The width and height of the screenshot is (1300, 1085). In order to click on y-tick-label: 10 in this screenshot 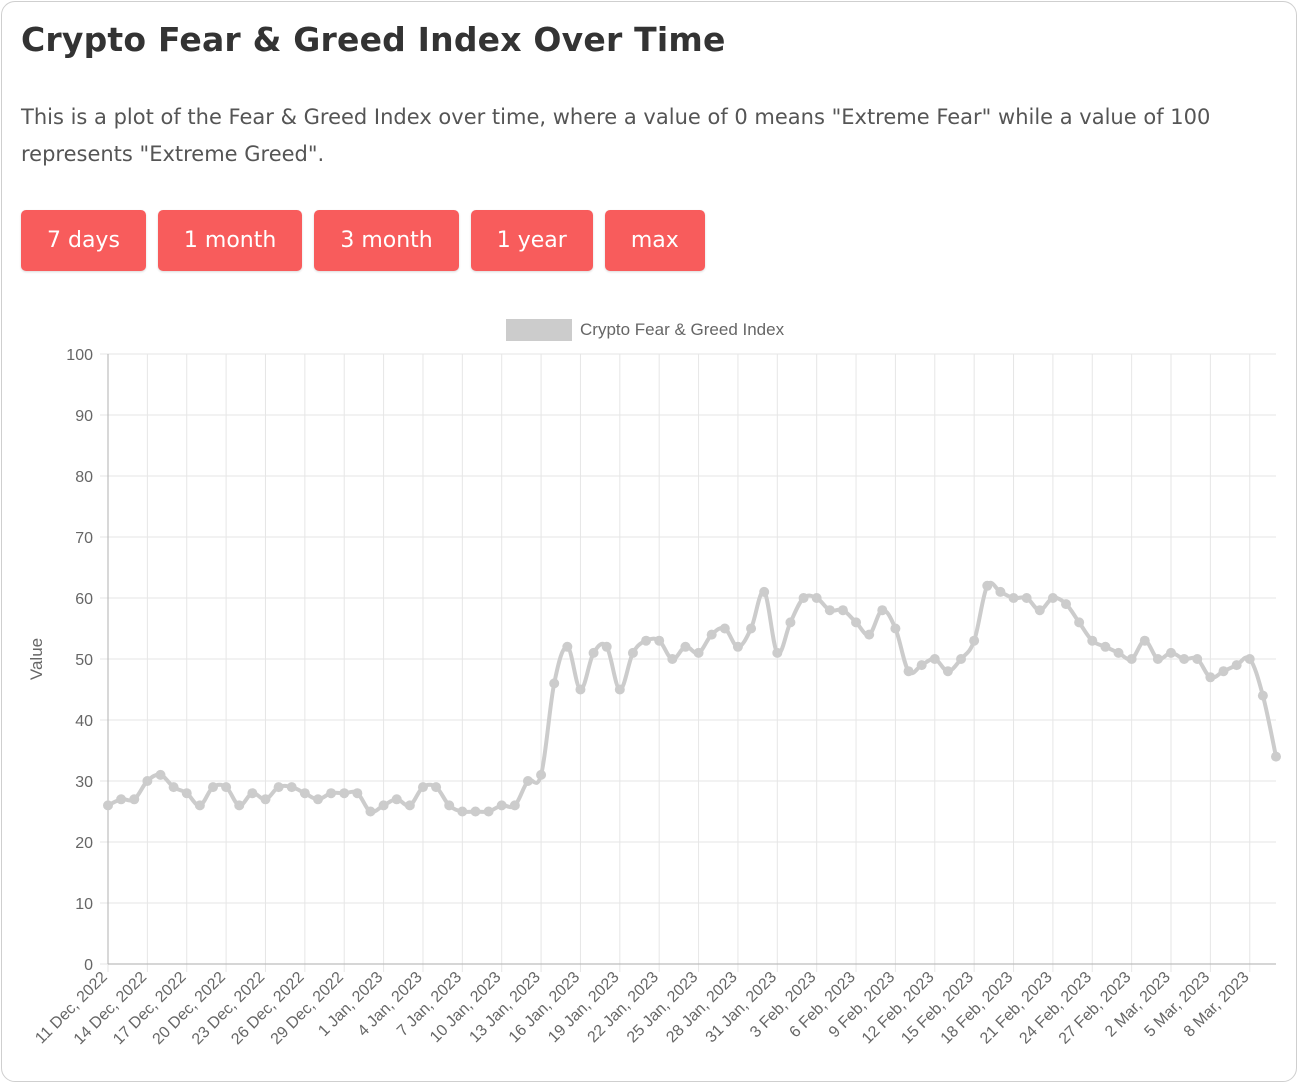, I will do `click(84, 904)`.